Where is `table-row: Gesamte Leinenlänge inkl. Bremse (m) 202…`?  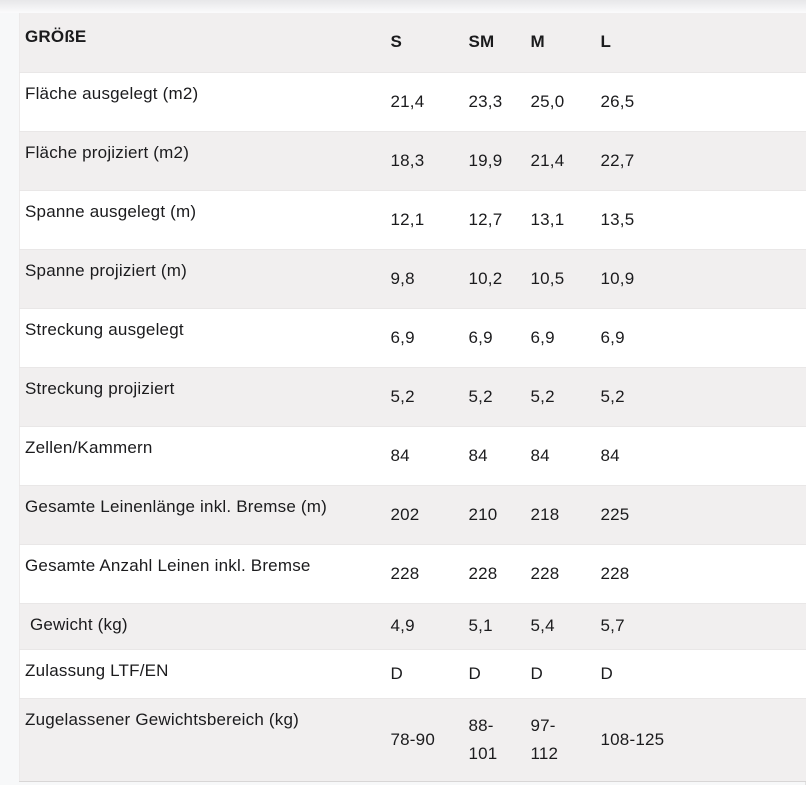
table-row: Gesamte Leinenlänge inkl. Bremse (m) 202… is located at coordinates (412, 514).